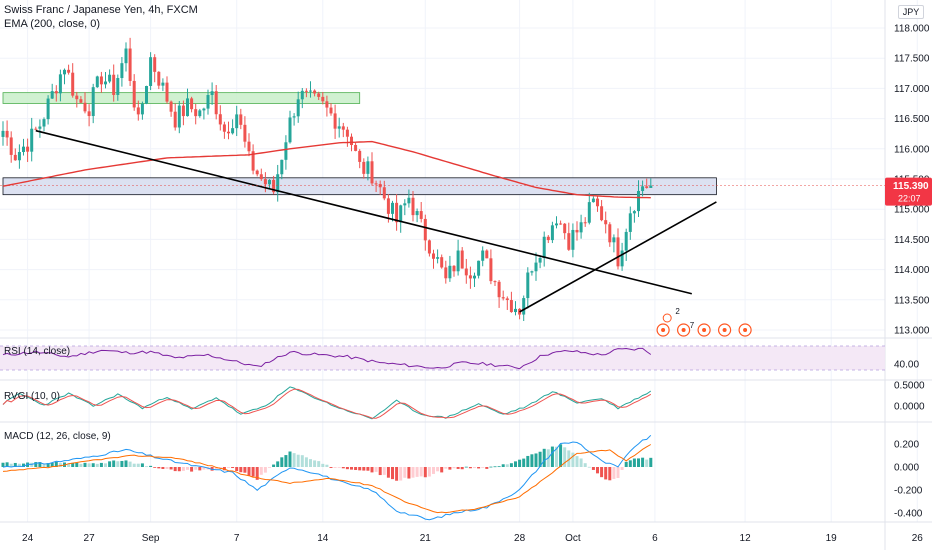  What do you see at coordinates (181, 98) in the screenshot?
I see `resistance-zone` at bounding box center [181, 98].